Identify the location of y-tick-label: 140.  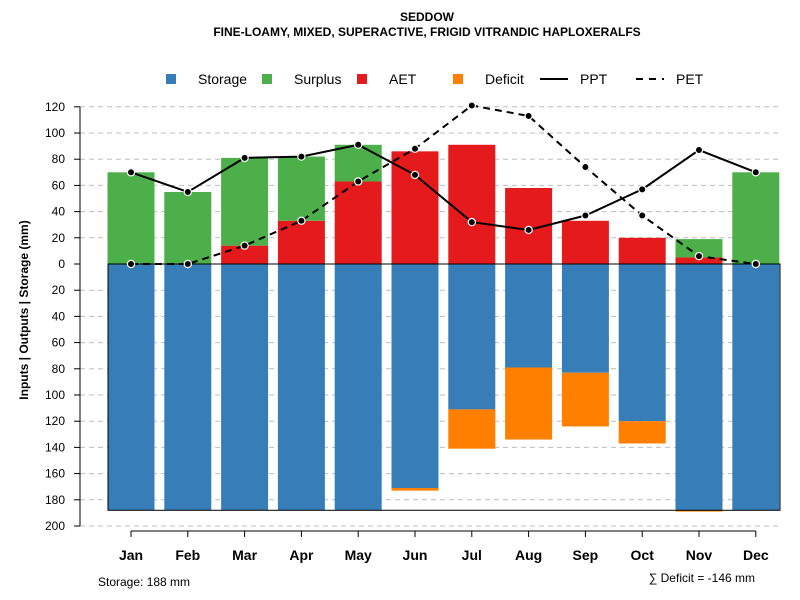
(55, 447).